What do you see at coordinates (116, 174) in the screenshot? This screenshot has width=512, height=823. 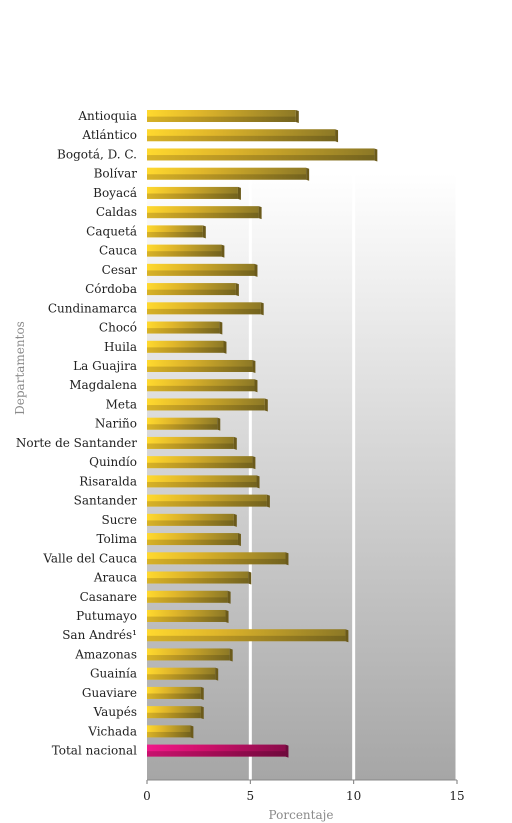 I see `category-label: Bolívar` at bounding box center [116, 174].